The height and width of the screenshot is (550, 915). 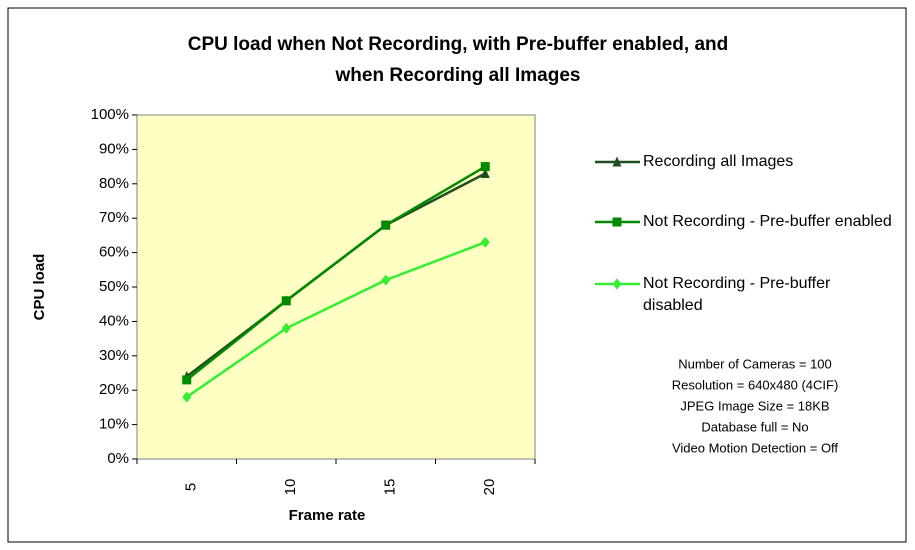 I want to click on y-tick-label: 10%, so click(x=114, y=424).